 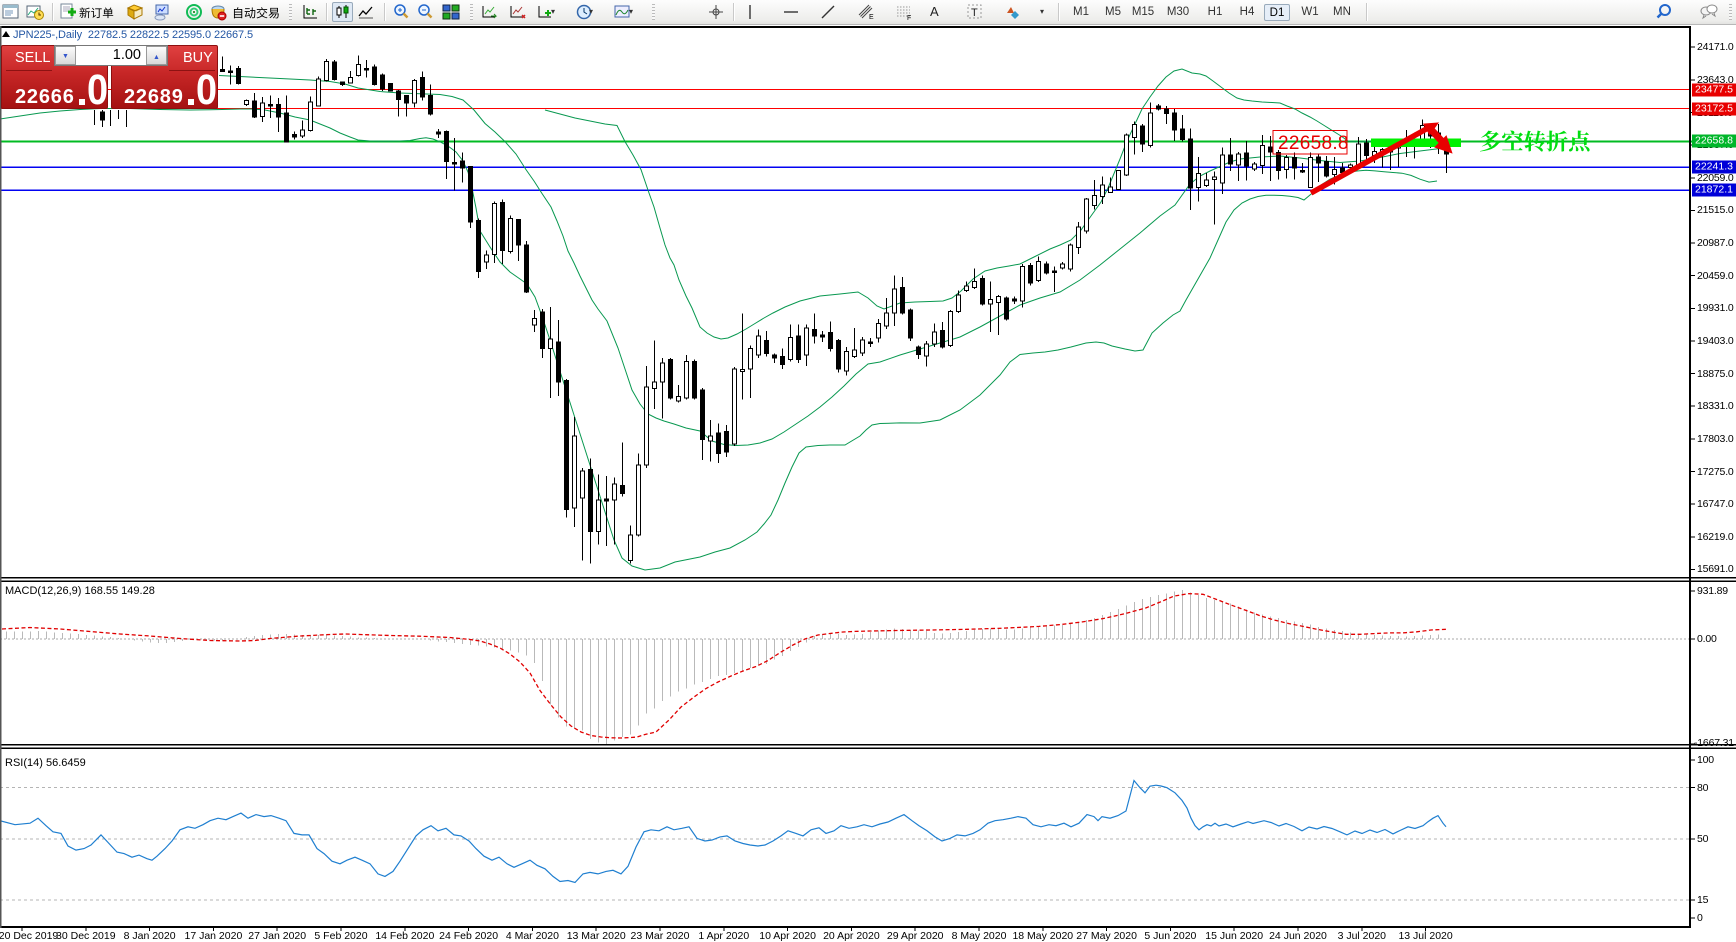 I want to click on svg-text: T, so click(x=974, y=13).